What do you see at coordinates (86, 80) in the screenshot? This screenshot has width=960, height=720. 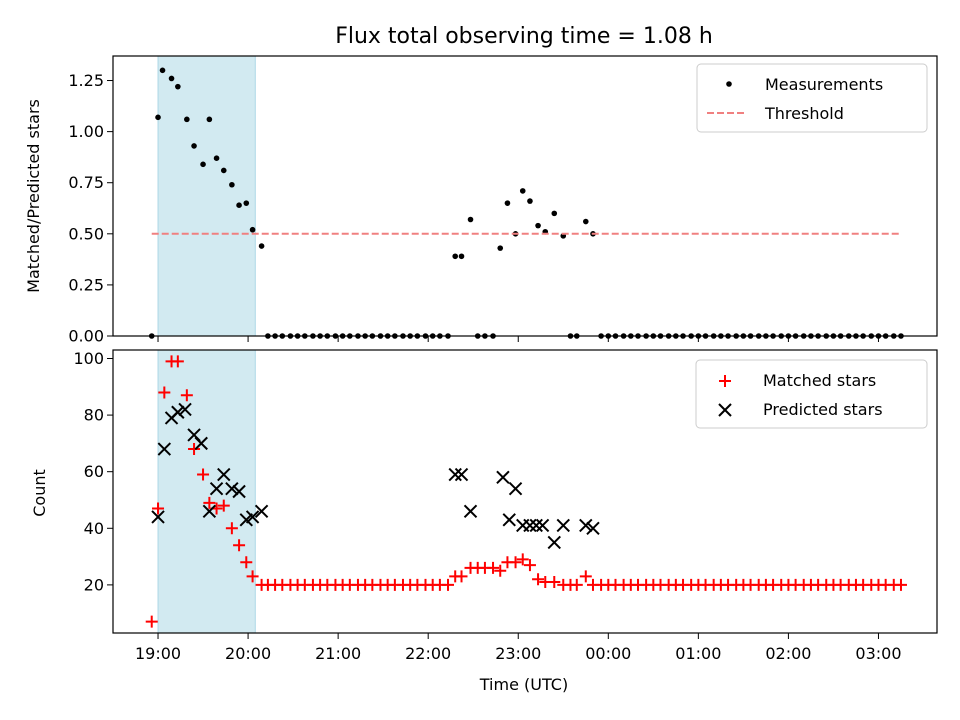 I see `top-y-tick-label: 1.25` at bounding box center [86, 80].